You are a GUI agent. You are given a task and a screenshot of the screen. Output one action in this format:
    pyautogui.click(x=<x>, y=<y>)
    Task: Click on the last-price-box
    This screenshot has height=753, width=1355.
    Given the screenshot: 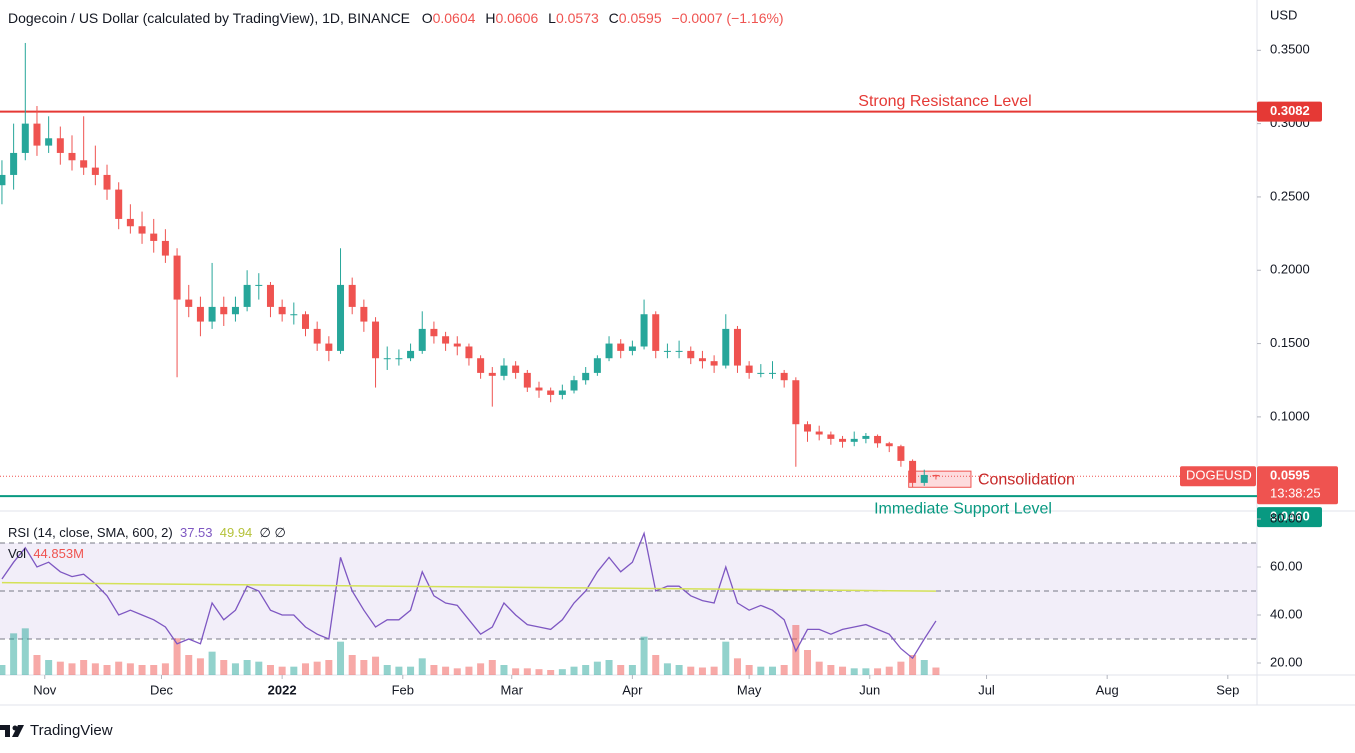 What is the action you would take?
    pyautogui.click(x=1297, y=485)
    